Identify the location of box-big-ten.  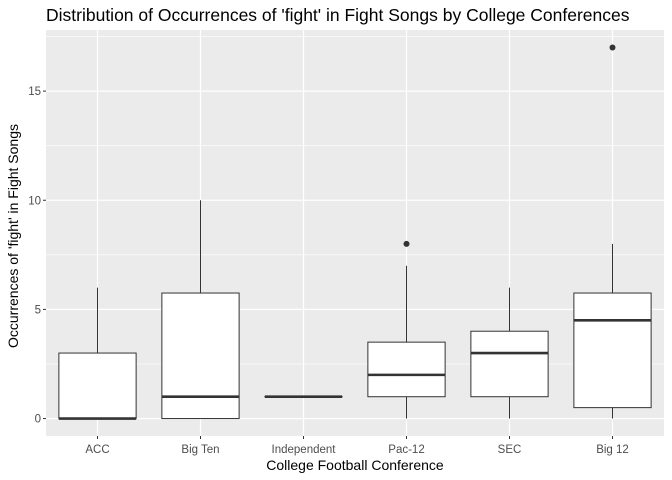
(200, 310).